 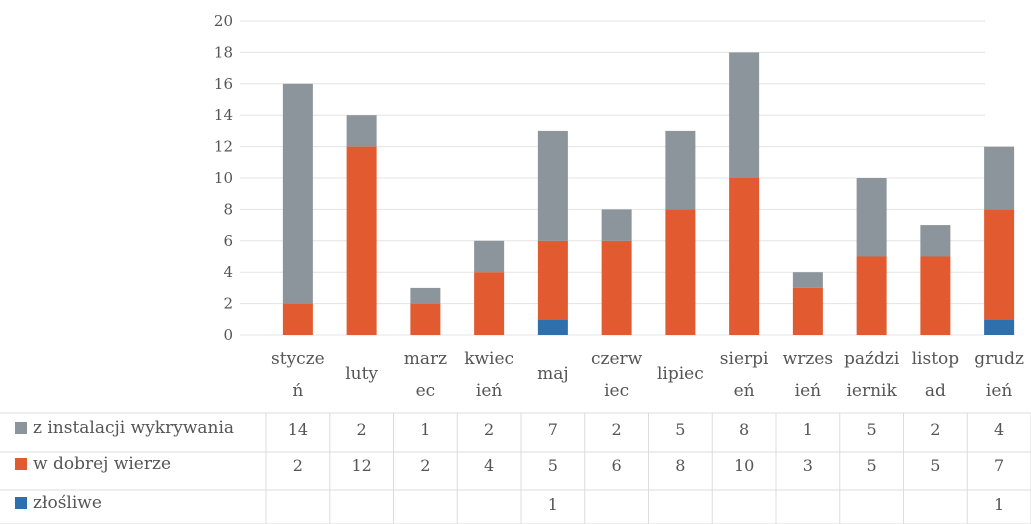 What do you see at coordinates (617, 359) in the screenshot?
I see `x-tick-label: czerw` at bounding box center [617, 359].